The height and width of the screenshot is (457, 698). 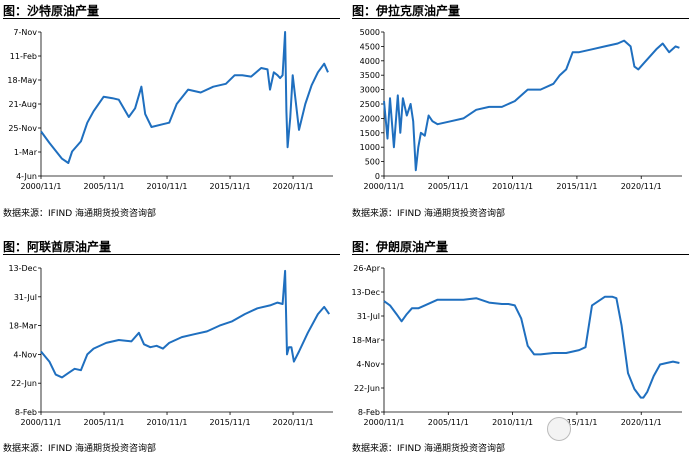 What do you see at coordinates (370, 133) in the screenshot?
I see `y-tick-label: 1500` at bounding box center [370, 133].